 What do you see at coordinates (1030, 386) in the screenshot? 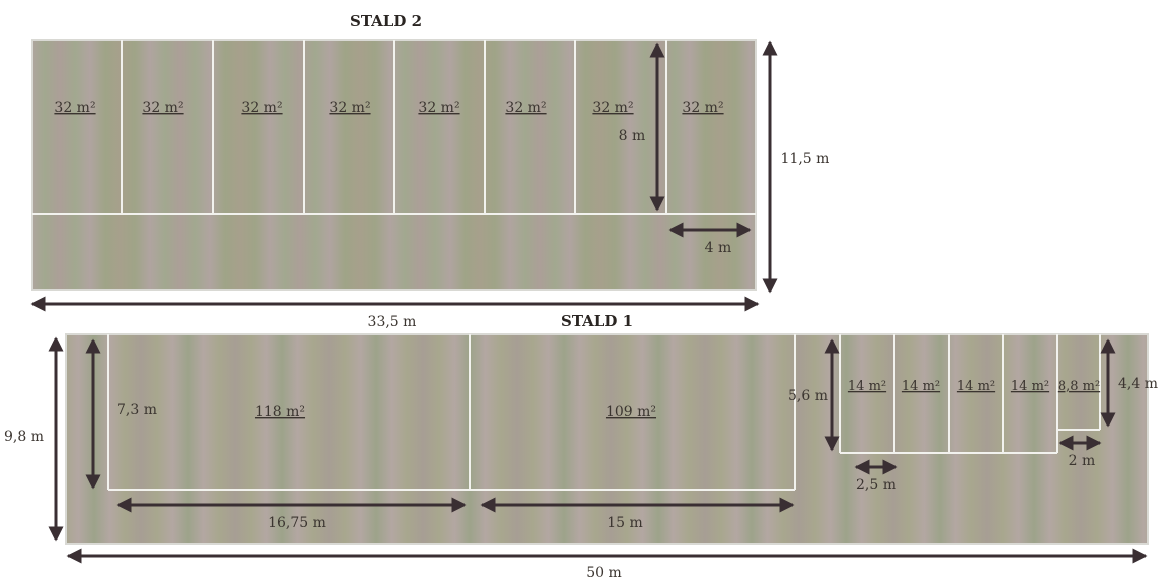
I see `stald1-small-pen-4-area: 14 m²` at bounding box center [1030, 386].